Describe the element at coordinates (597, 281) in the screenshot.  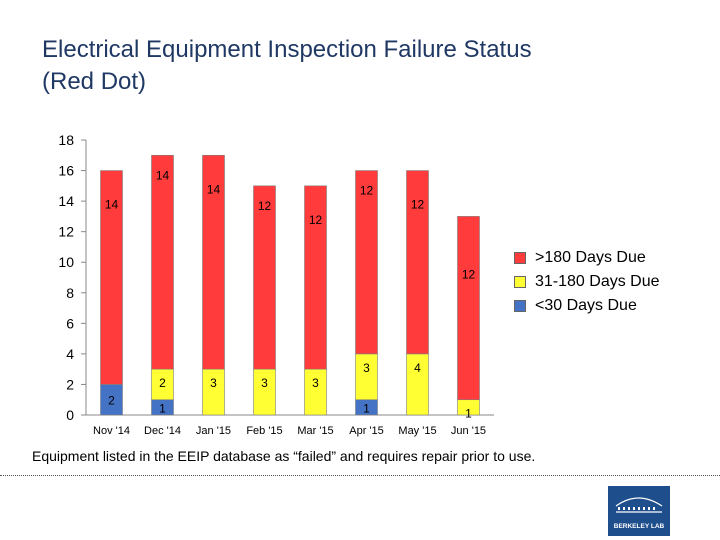
I see `legend-label: 31-180 Days Due` at that location.